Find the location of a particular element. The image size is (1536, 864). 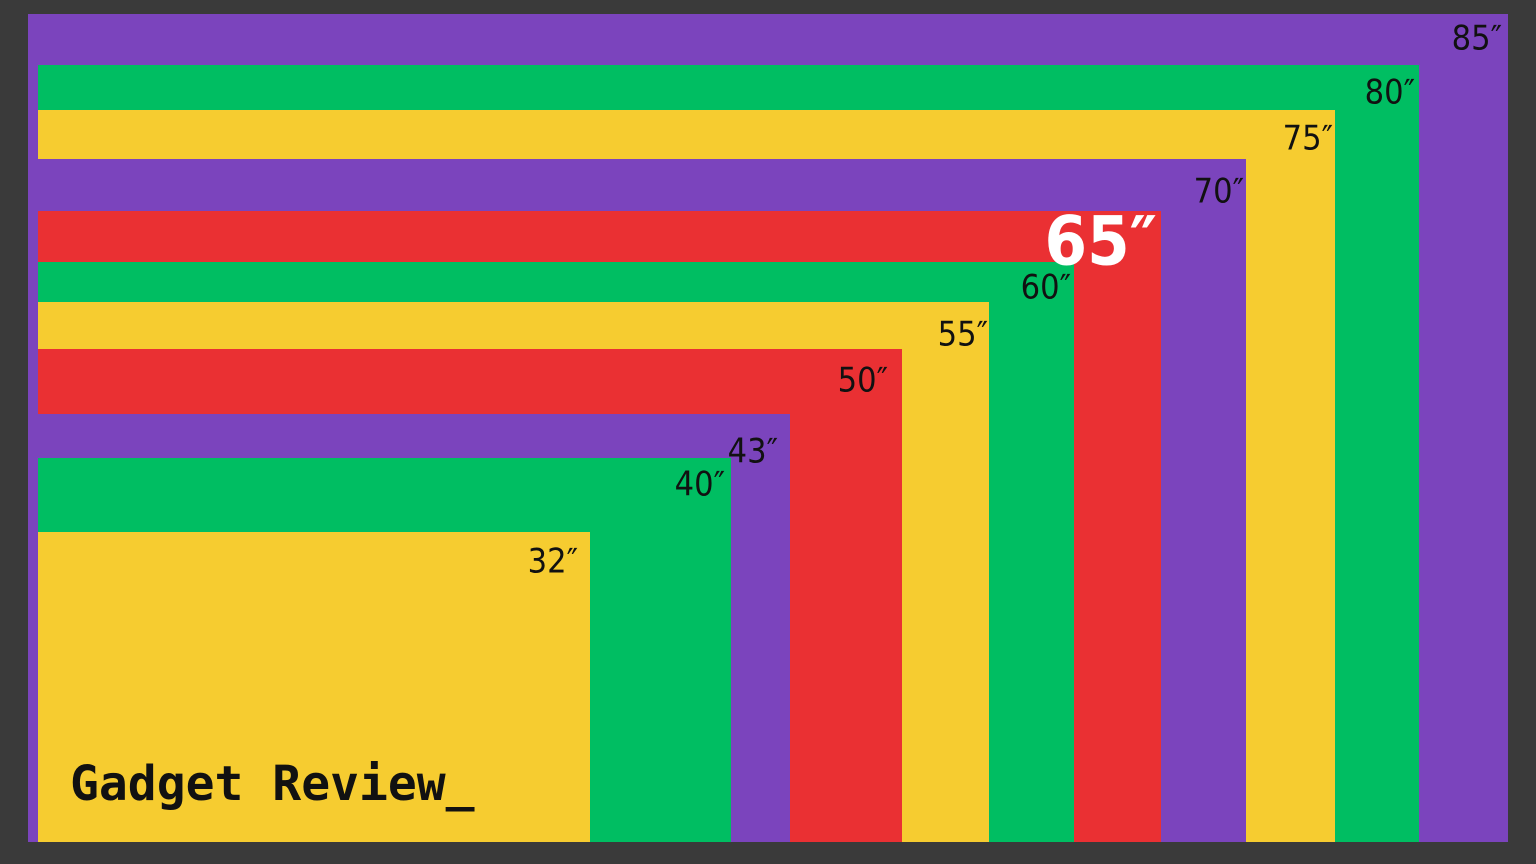

size-label: 75″ is located at coordinates (1308, 139).